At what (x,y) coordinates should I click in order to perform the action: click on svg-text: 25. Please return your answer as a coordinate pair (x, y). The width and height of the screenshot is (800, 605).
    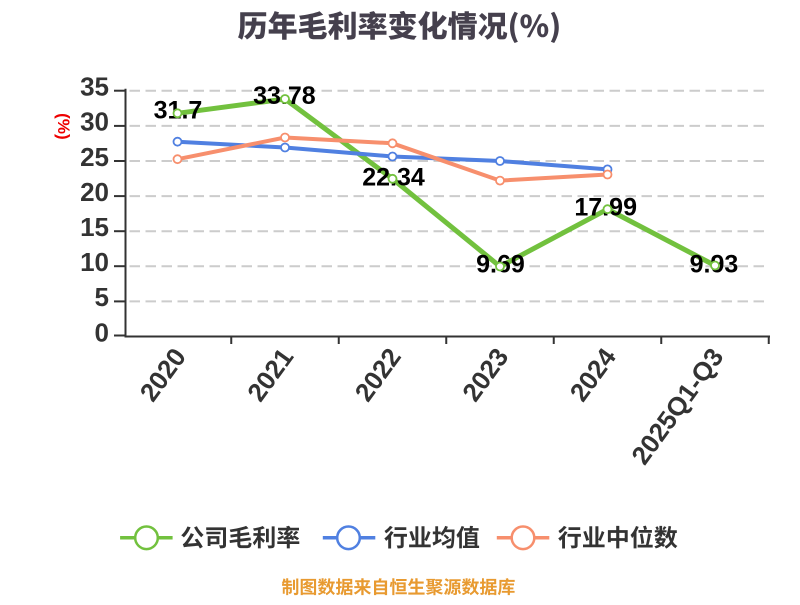
    Looking at the image, I should click on (94, 157).